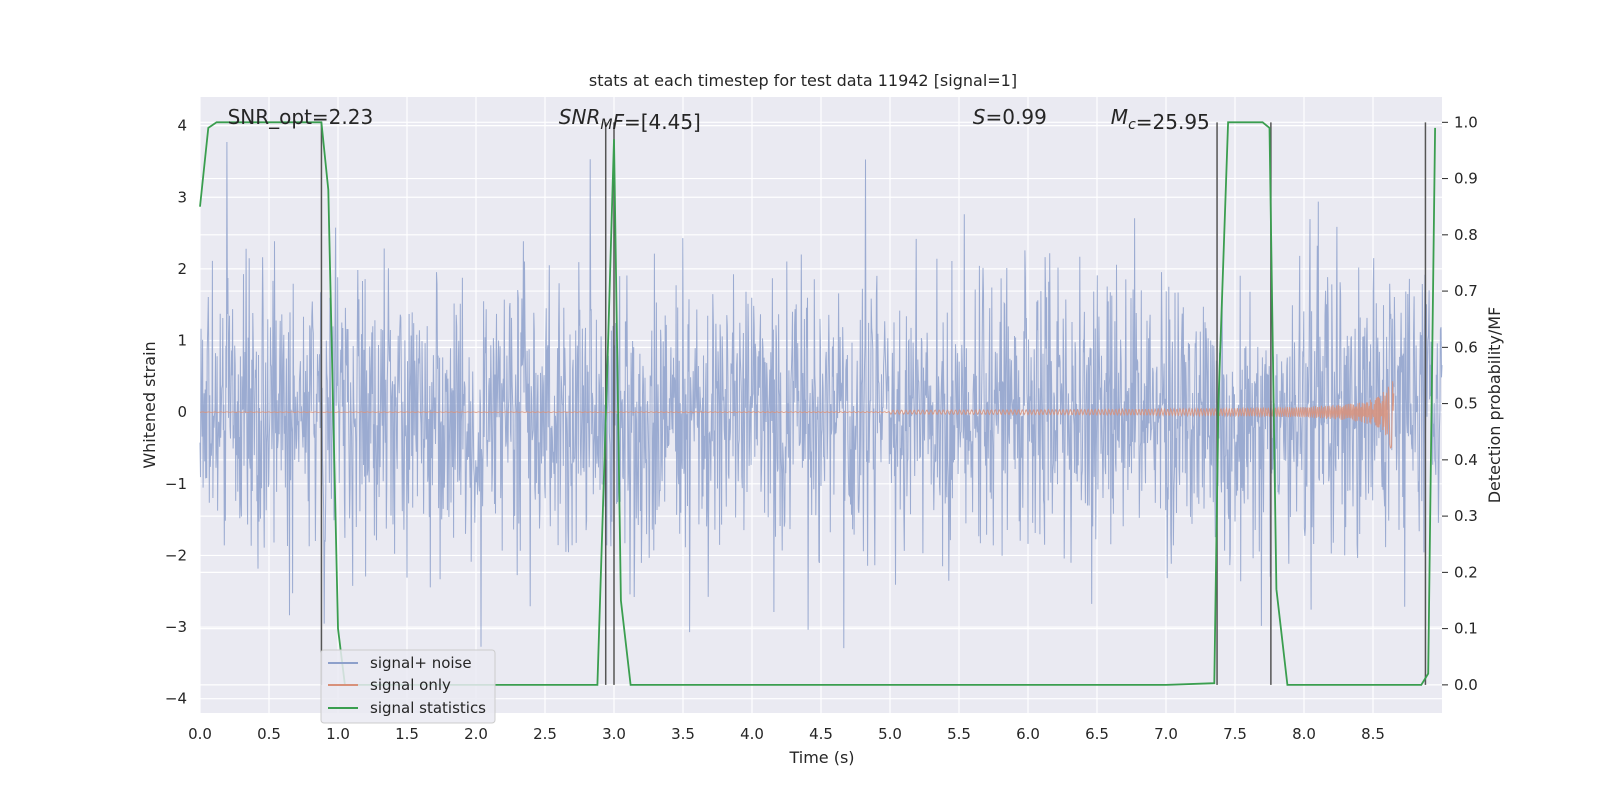  What do you see at coordinates (683, 734) in the screenshot?
I see `x-tick-label: 3.5` at bounding box center [683, 734].